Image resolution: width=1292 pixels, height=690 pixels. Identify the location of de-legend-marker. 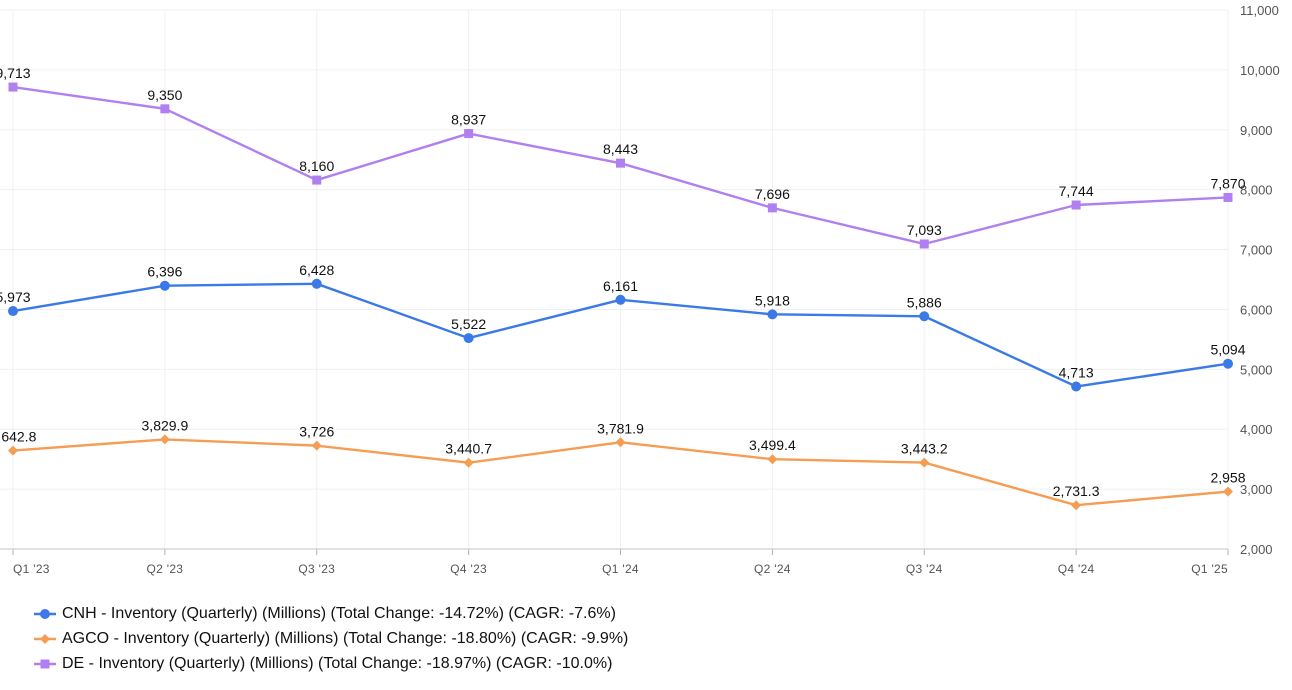
(45, 663).